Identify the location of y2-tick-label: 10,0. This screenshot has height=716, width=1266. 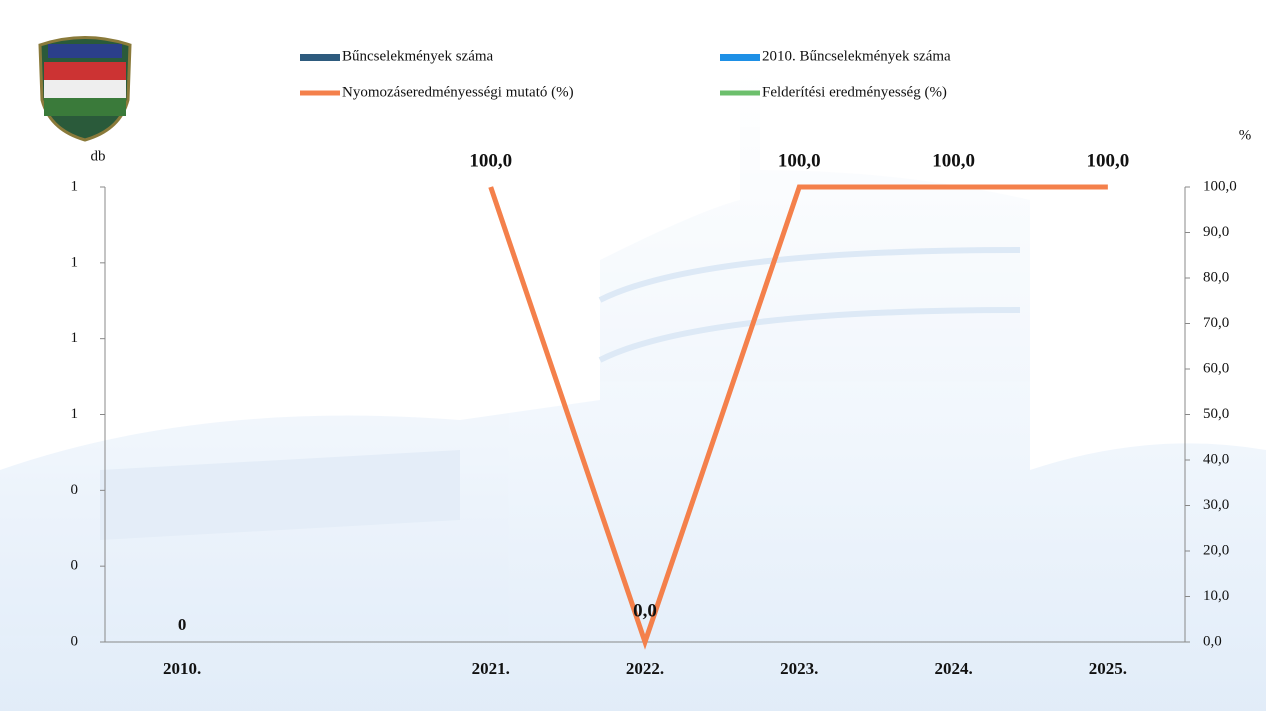
(1216, 596).